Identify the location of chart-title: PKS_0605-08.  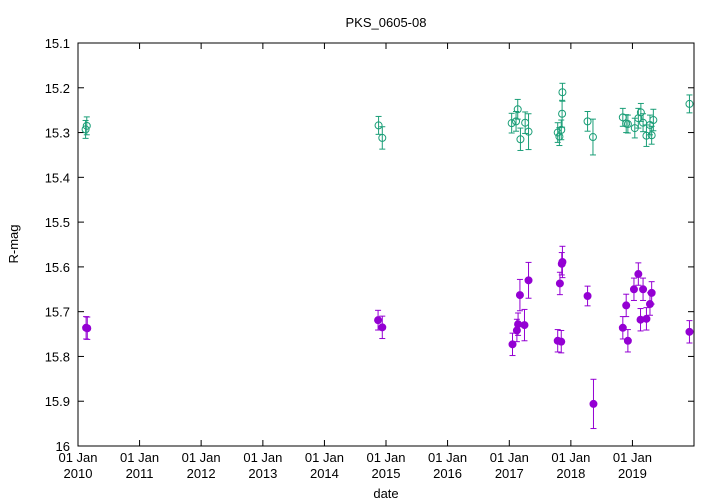
(386, 22).